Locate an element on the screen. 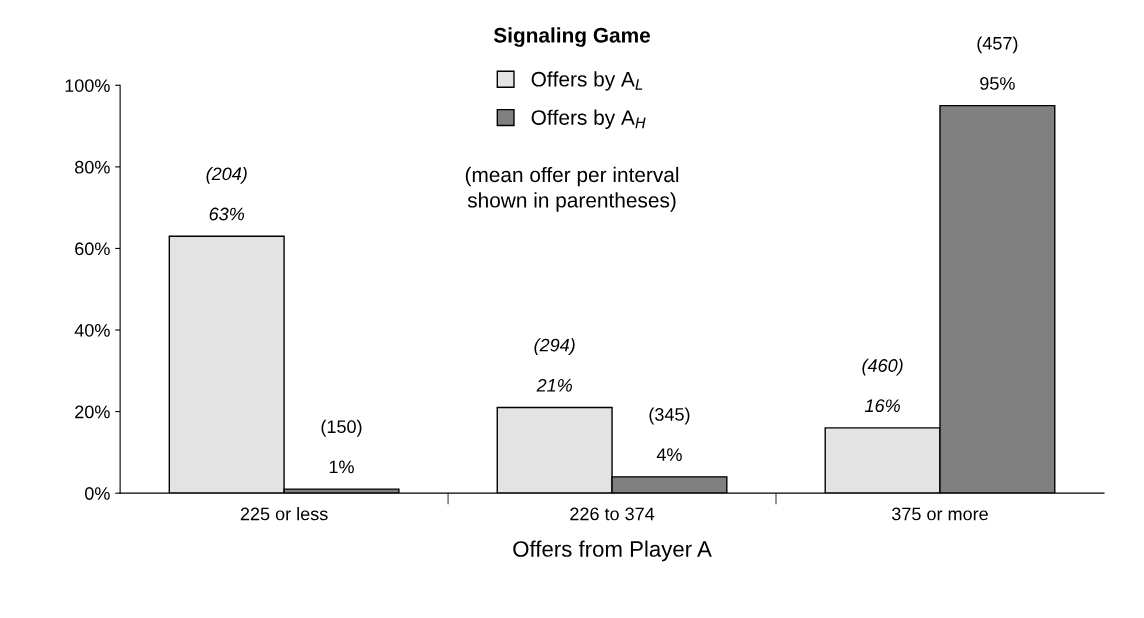 Image resolution: width=1144 pixels, height=618 pixels. text: (294) 21% is located at coordinates (554, 365).